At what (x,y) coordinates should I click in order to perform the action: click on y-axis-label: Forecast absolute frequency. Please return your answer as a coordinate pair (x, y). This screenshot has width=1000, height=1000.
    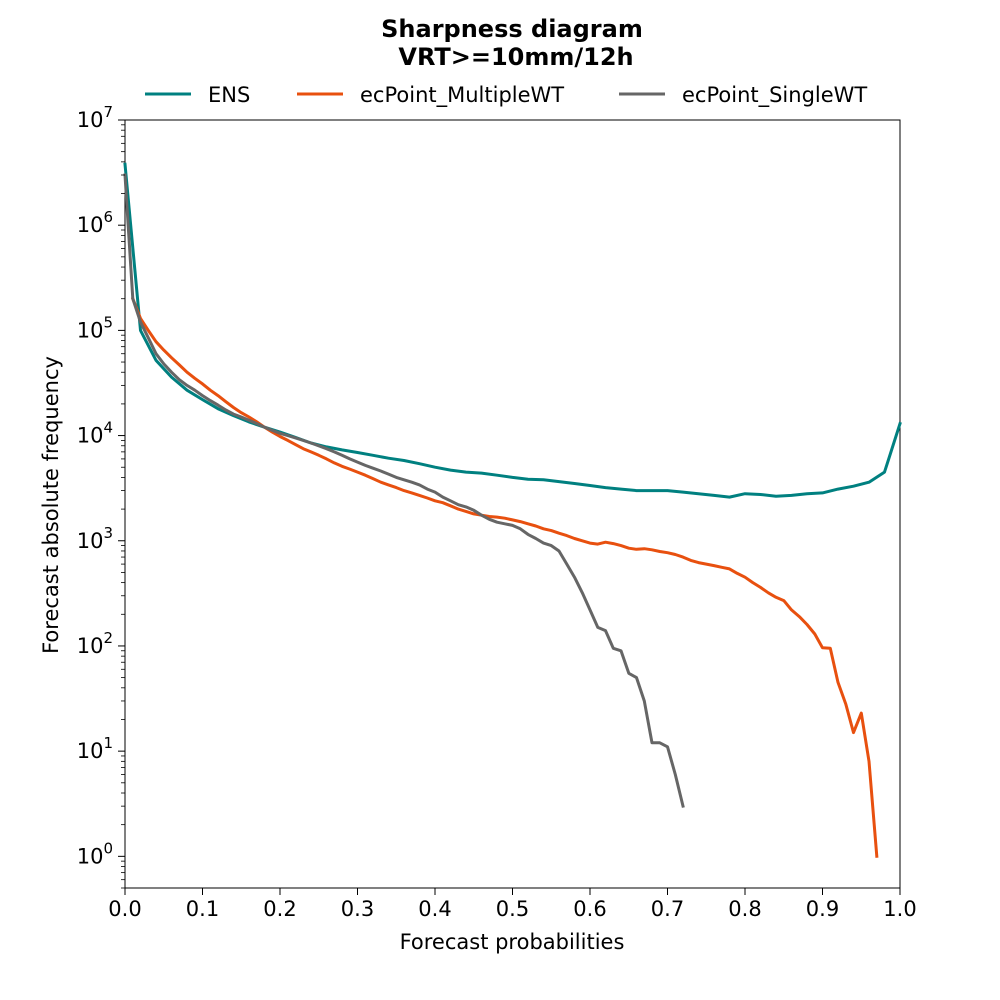
    Looking at the image, I should click on (51, 505).